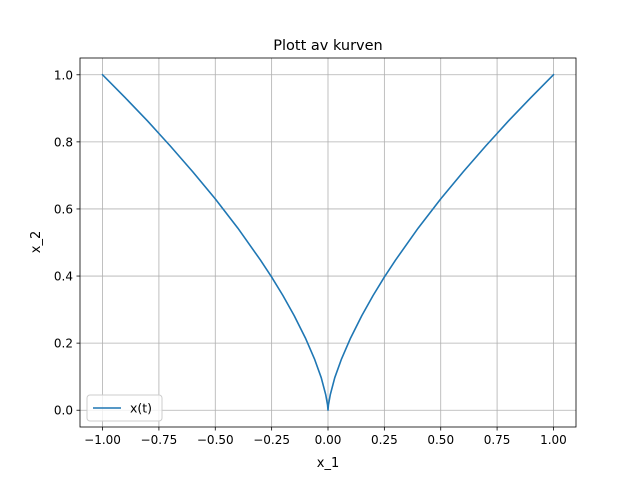  What do you see at coordinates (102, 440) in the screenshot?
I see `x-tick-label: −1.00` at bounding box center [102, 440].